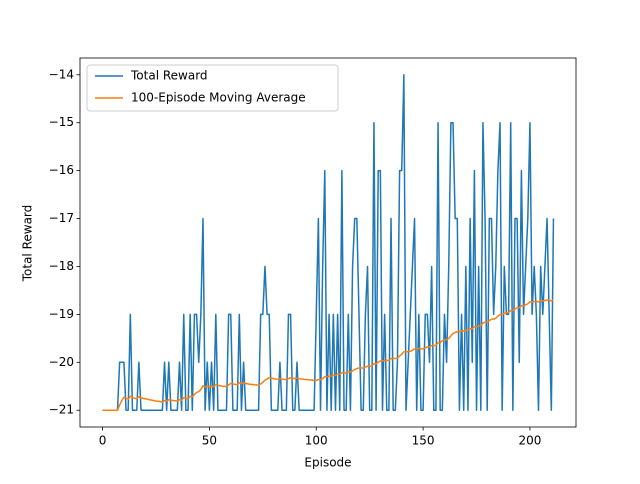 Image resolution: width=640 pixels, height=484 pixels. What do you see at coordinates (218, 98) in the screenshot?
I see `legend-label: 100-Episode Moving Average` at bounding box center [218, 98].